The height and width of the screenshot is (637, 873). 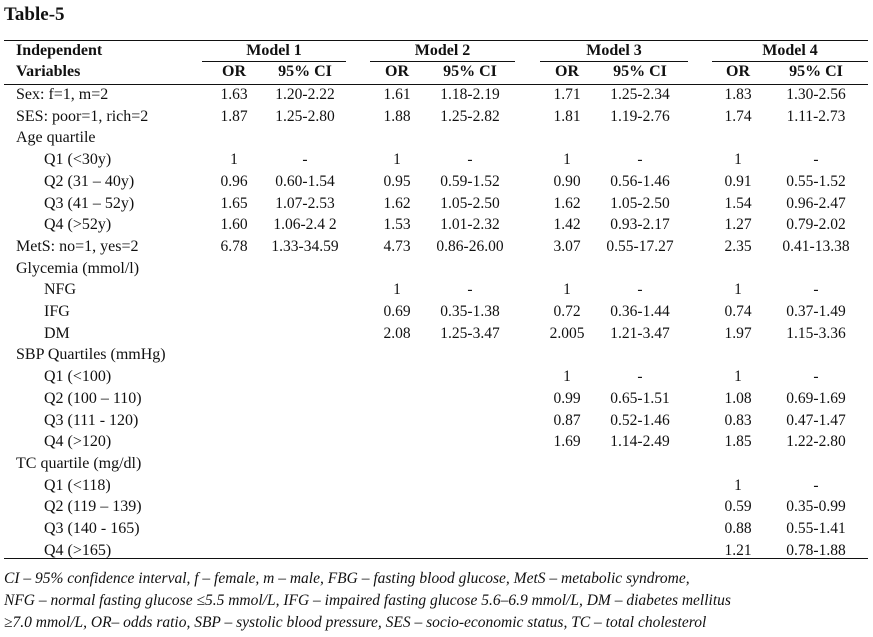 I want to click on or-value: 1.27, so click(x=738, y=225).